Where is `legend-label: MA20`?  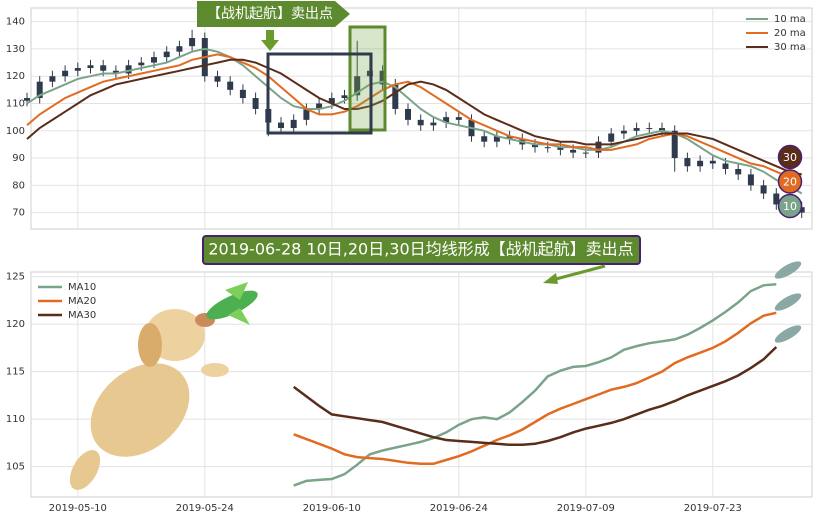
legend-label: MA20 is located at coordinates (82, 301).